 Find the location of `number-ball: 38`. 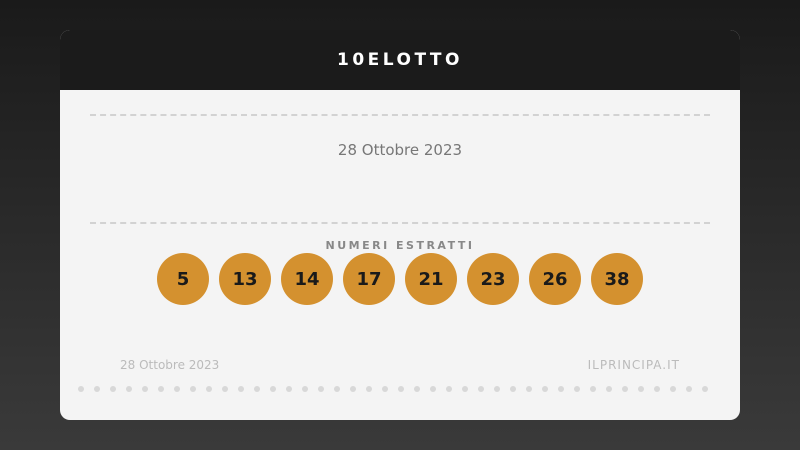

number-ball: 38 is located at coordinates (617, 279).